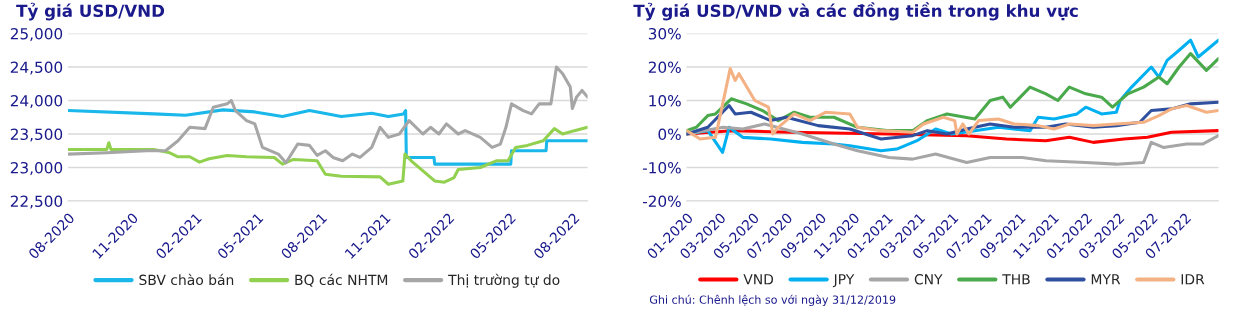  What do you see at coordinates (661, 201) in the screenshot?
I see `y-tick-label: -20%` at bounding box center [661, 201].